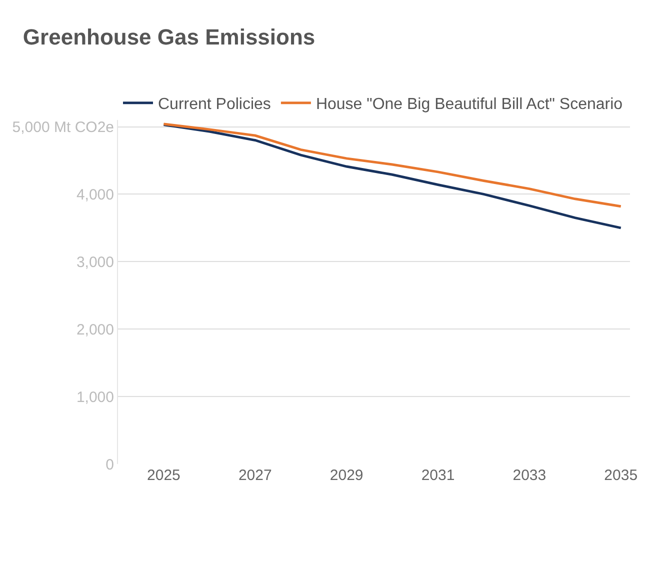 This screenshot has height=584, width=655. I want to click on legend-label: Current Policies, so click(214, 105).